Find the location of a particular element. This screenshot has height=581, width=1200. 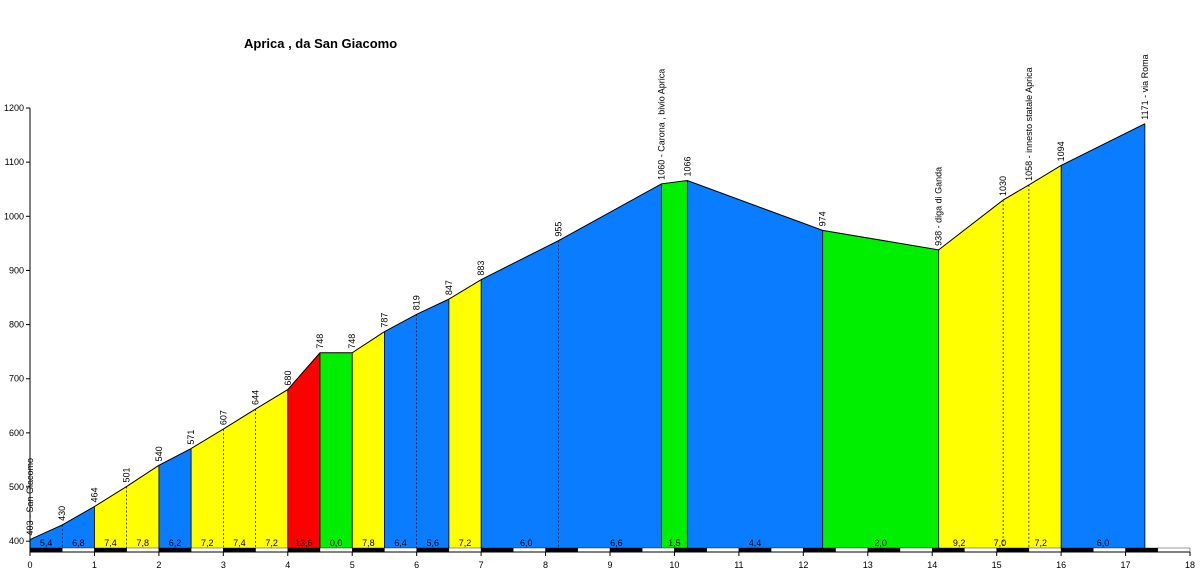

point-label-18: 974 is located at coordinates (823, 218).